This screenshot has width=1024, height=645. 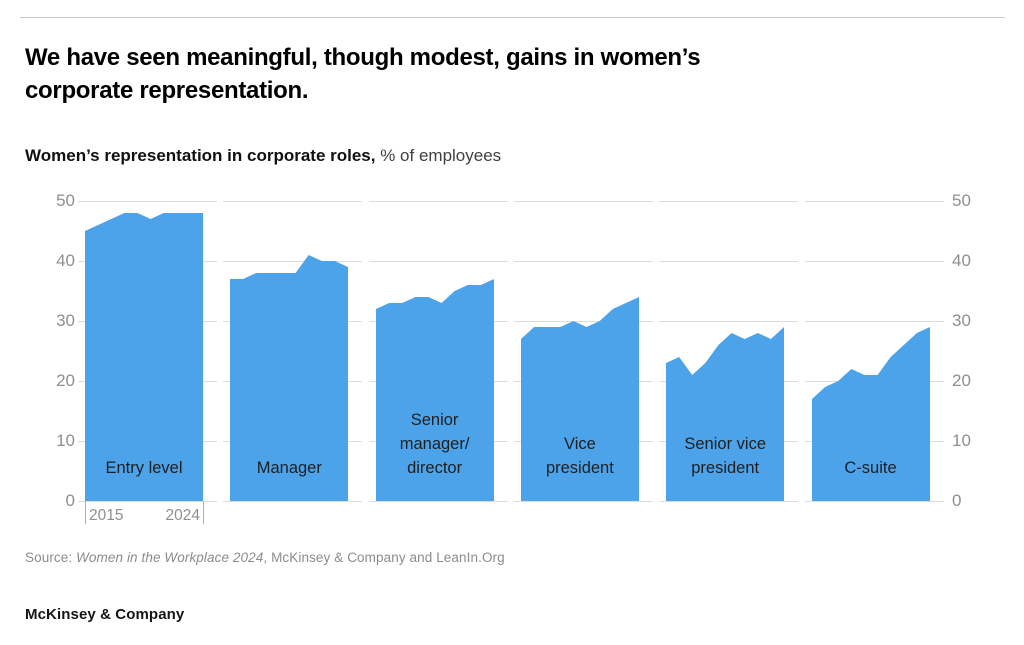 I want to click on chart-panel: Manager, so click(x=293, y=351).